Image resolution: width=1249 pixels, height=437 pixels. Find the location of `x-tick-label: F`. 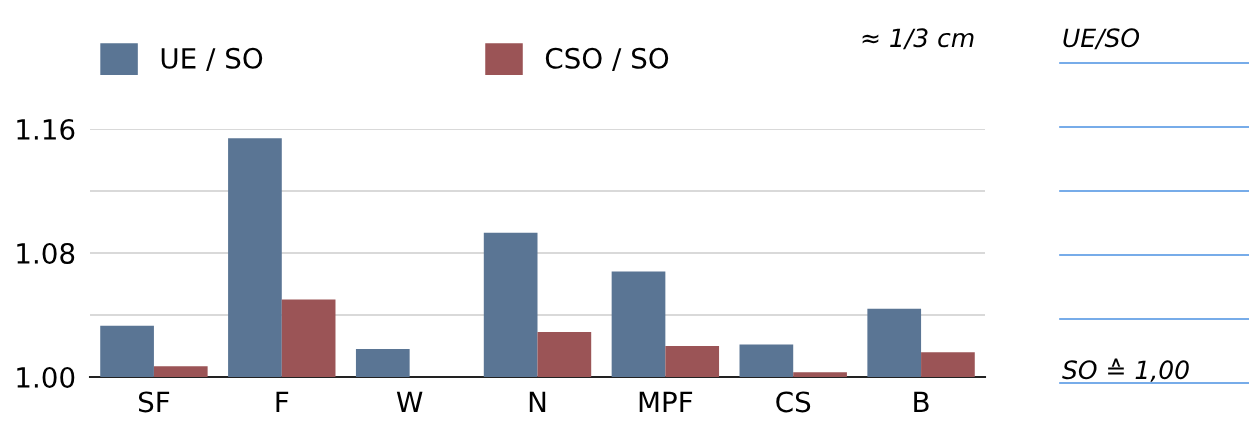

x-tick-label: F is located at coordinates (282, 401).